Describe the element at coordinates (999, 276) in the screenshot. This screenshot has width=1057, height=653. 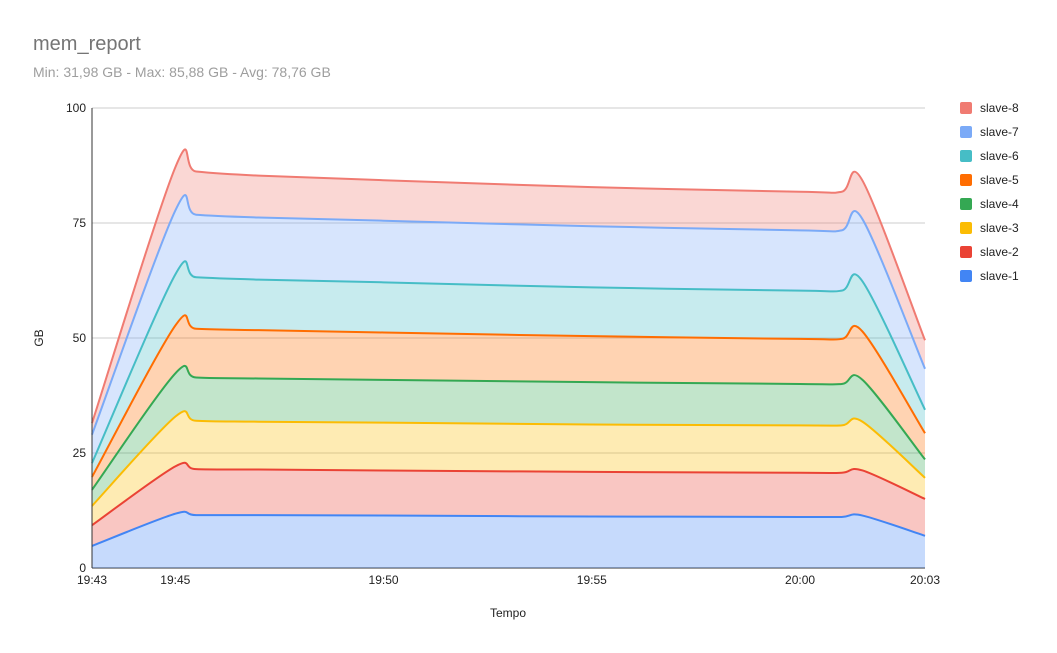
I see `legend-label: slave-1` at that location.